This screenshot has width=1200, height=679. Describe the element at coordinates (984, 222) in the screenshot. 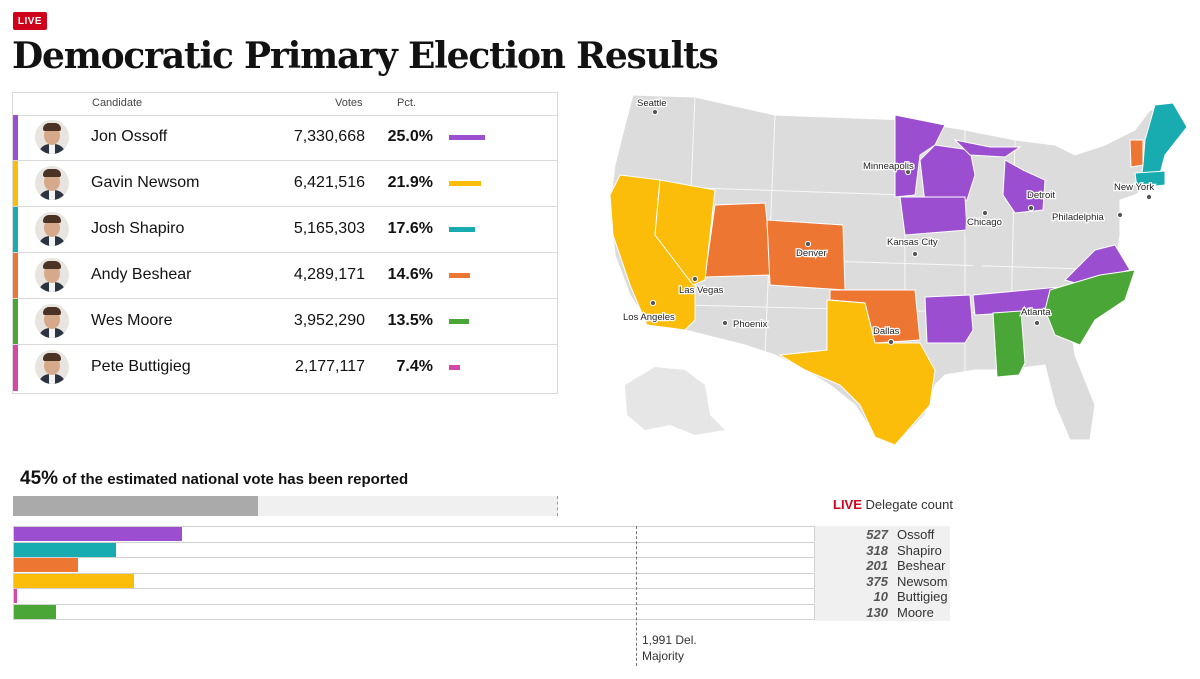

I see `city-label: Chicago` at that location.